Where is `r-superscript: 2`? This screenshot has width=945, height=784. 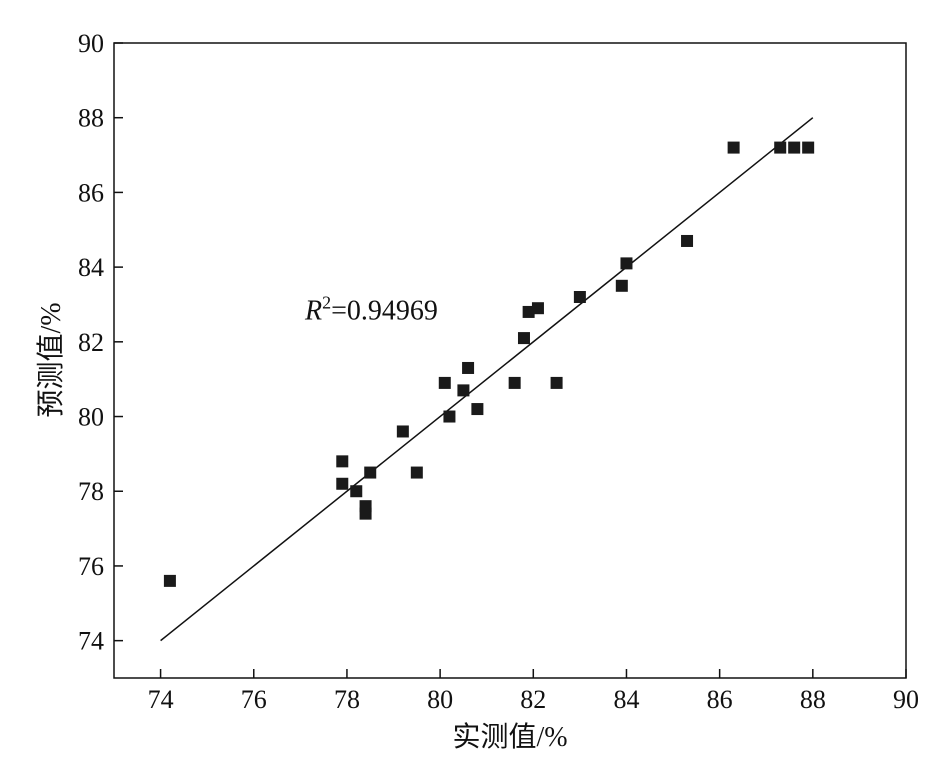 r-superscript: 2 is located at coordinates (326, 302).